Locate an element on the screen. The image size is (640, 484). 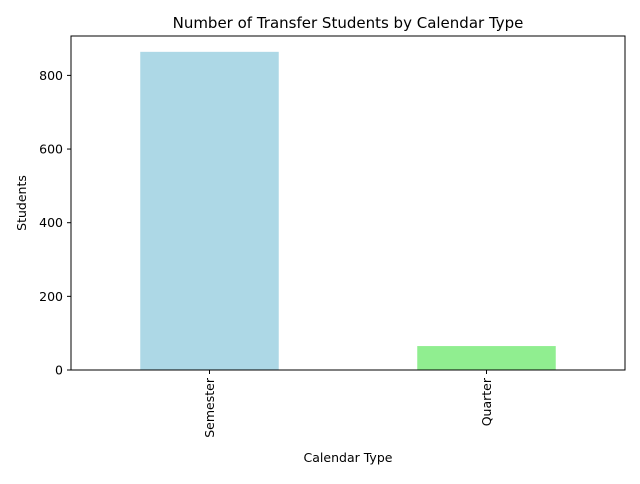
bar-semester is located at coordinates (209, 210).